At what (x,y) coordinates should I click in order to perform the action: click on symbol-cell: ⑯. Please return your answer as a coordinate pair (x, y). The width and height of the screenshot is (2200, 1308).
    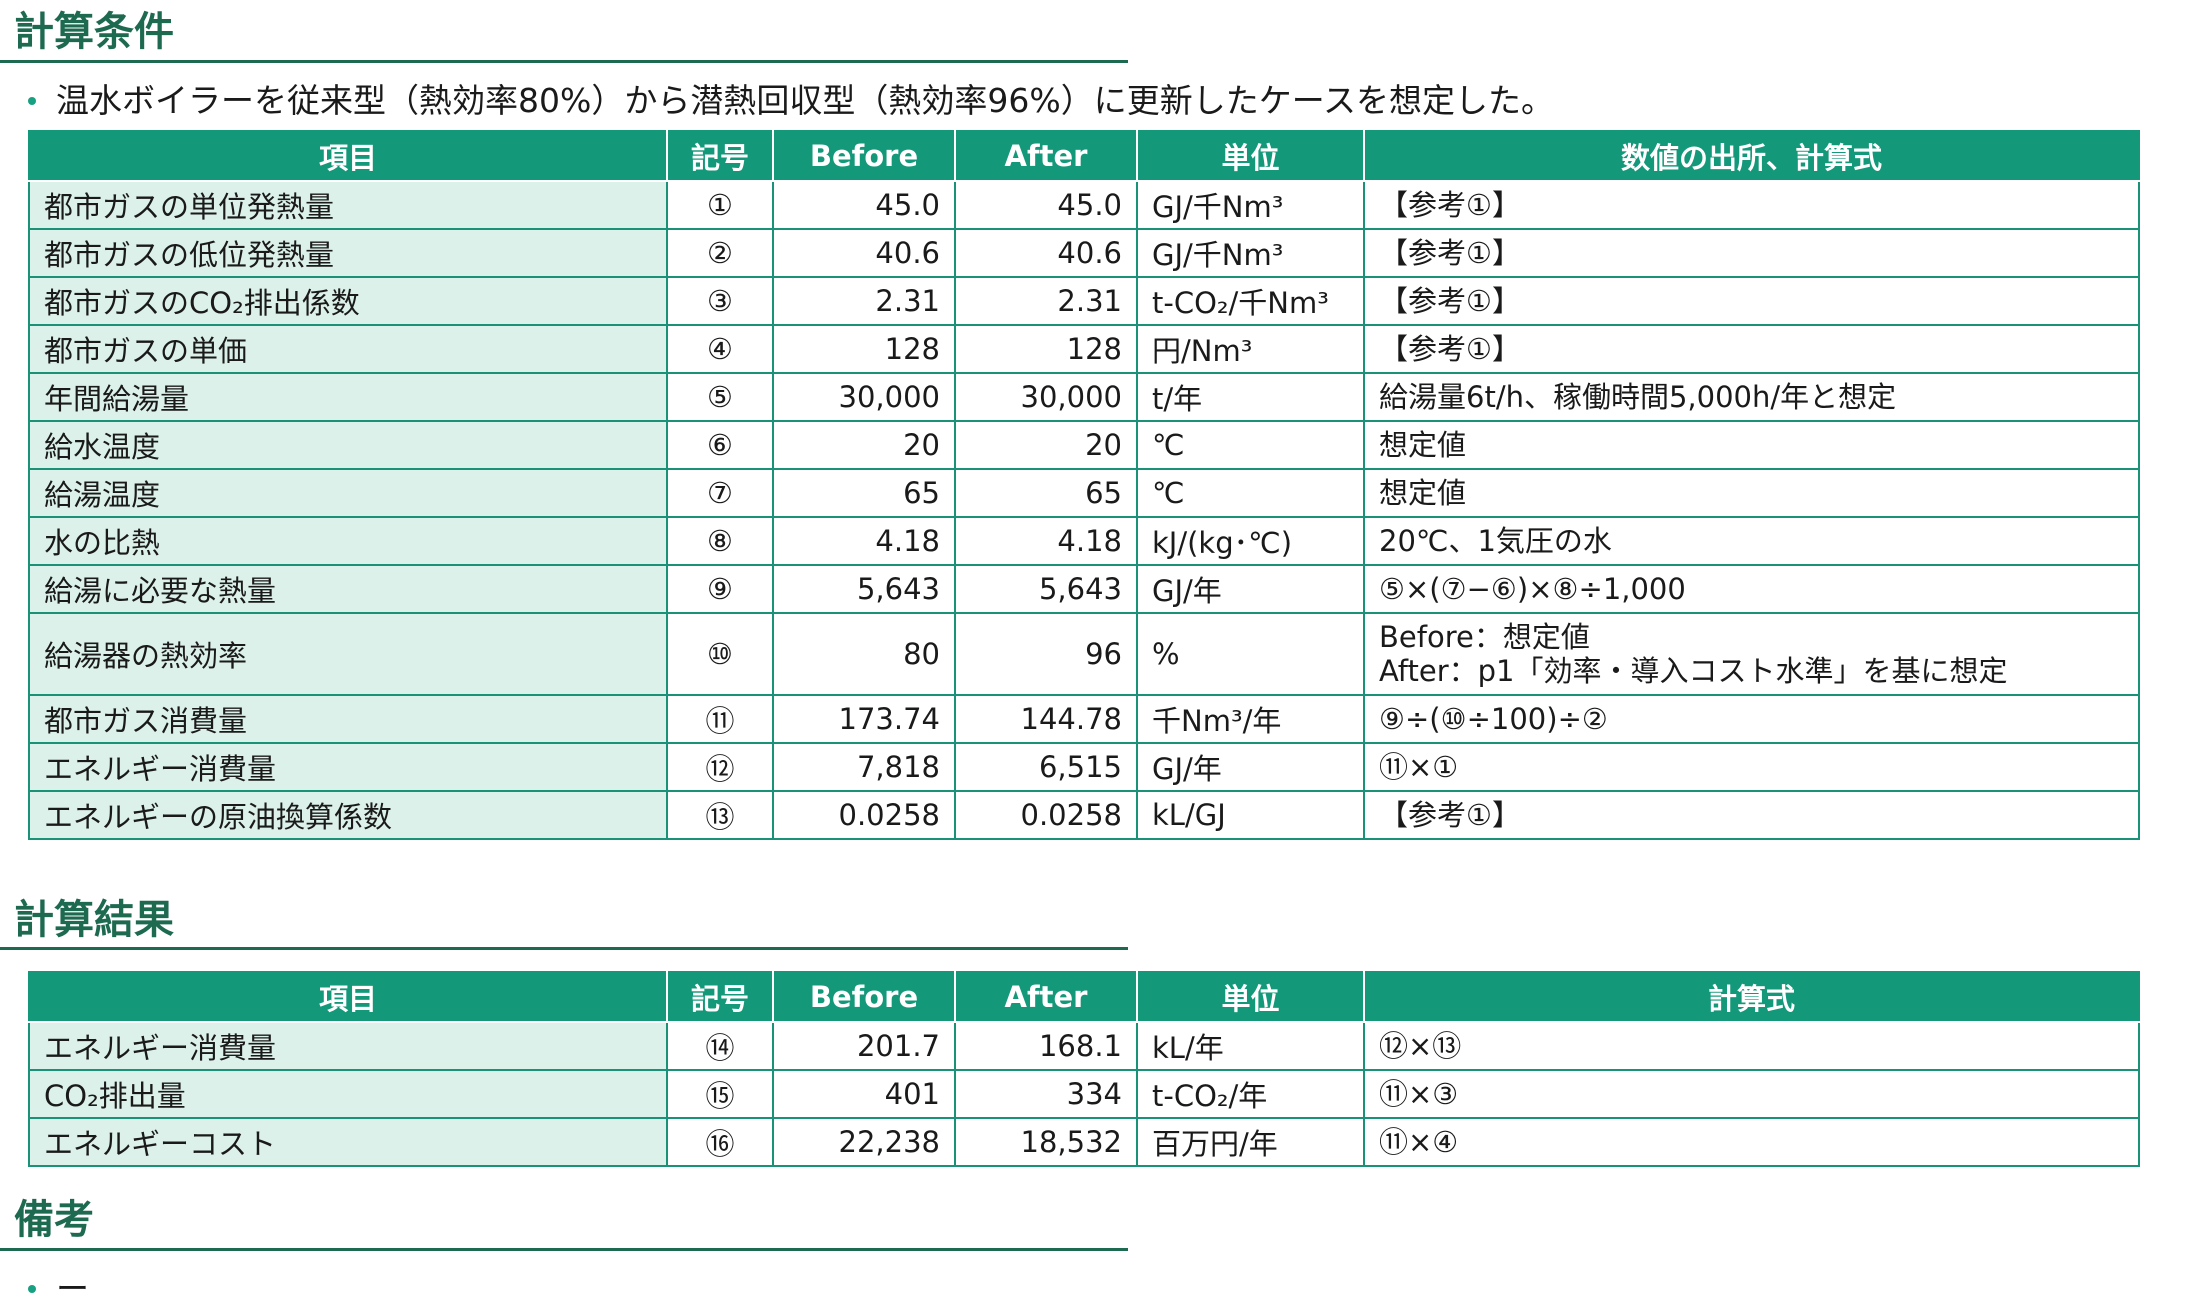
    Looking at the image, I should click on (720, 1142).